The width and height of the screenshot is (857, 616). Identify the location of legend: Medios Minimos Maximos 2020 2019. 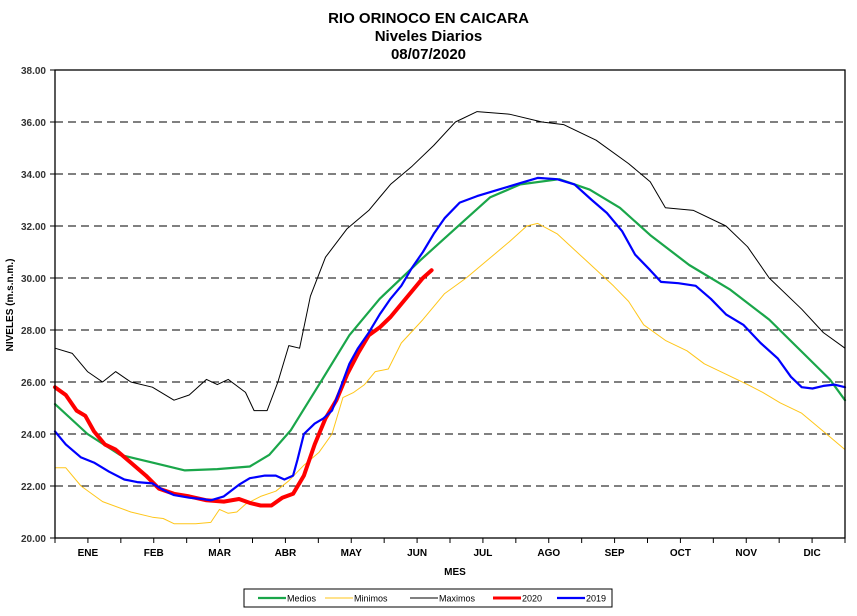
(428, 598).